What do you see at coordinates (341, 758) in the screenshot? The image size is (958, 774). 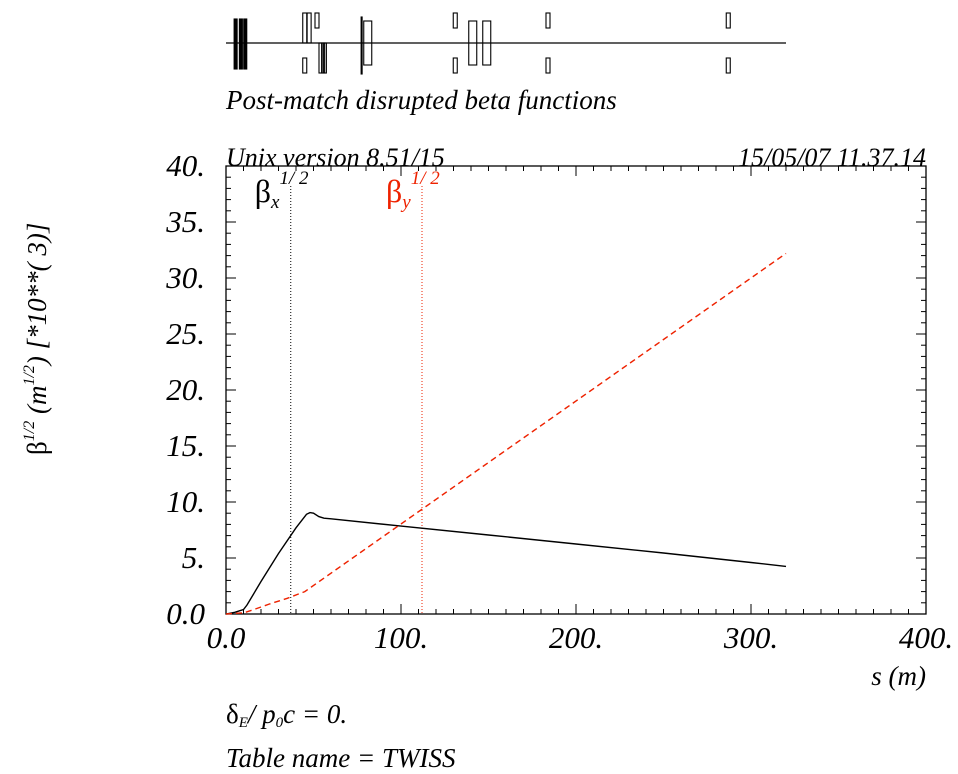 I see `table-name-label: Table name = TWISS` at bounding box center [341, 758].